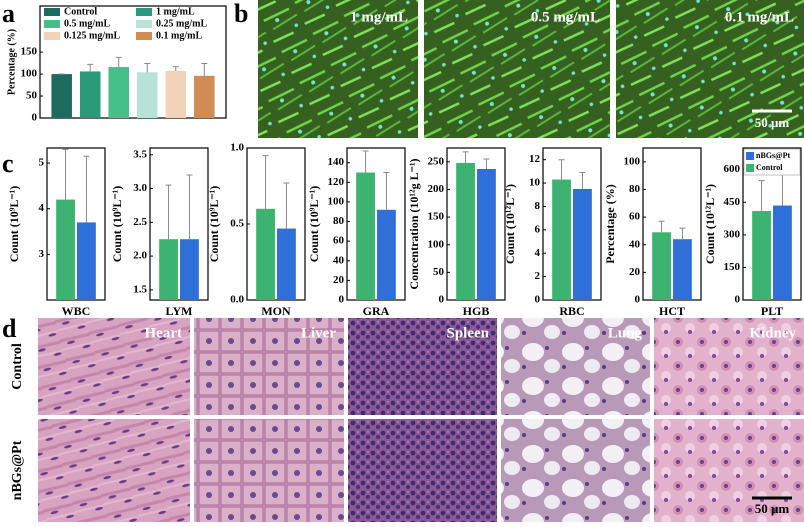 The width and height of the screenshot is (804, 527). I want to click on row-label: Control, so click(17, 366).